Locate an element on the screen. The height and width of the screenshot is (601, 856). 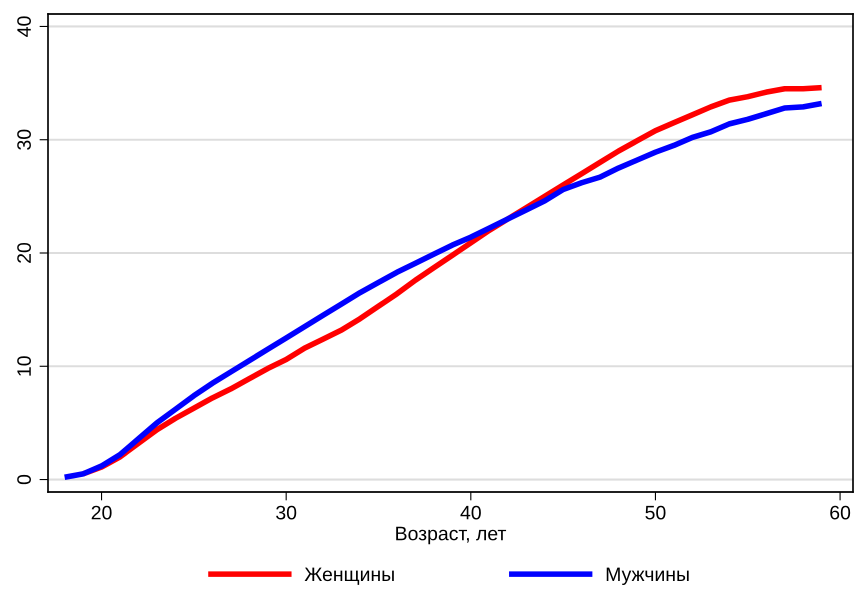
x-tick-label: 60 is located at coordinates (840, 513).